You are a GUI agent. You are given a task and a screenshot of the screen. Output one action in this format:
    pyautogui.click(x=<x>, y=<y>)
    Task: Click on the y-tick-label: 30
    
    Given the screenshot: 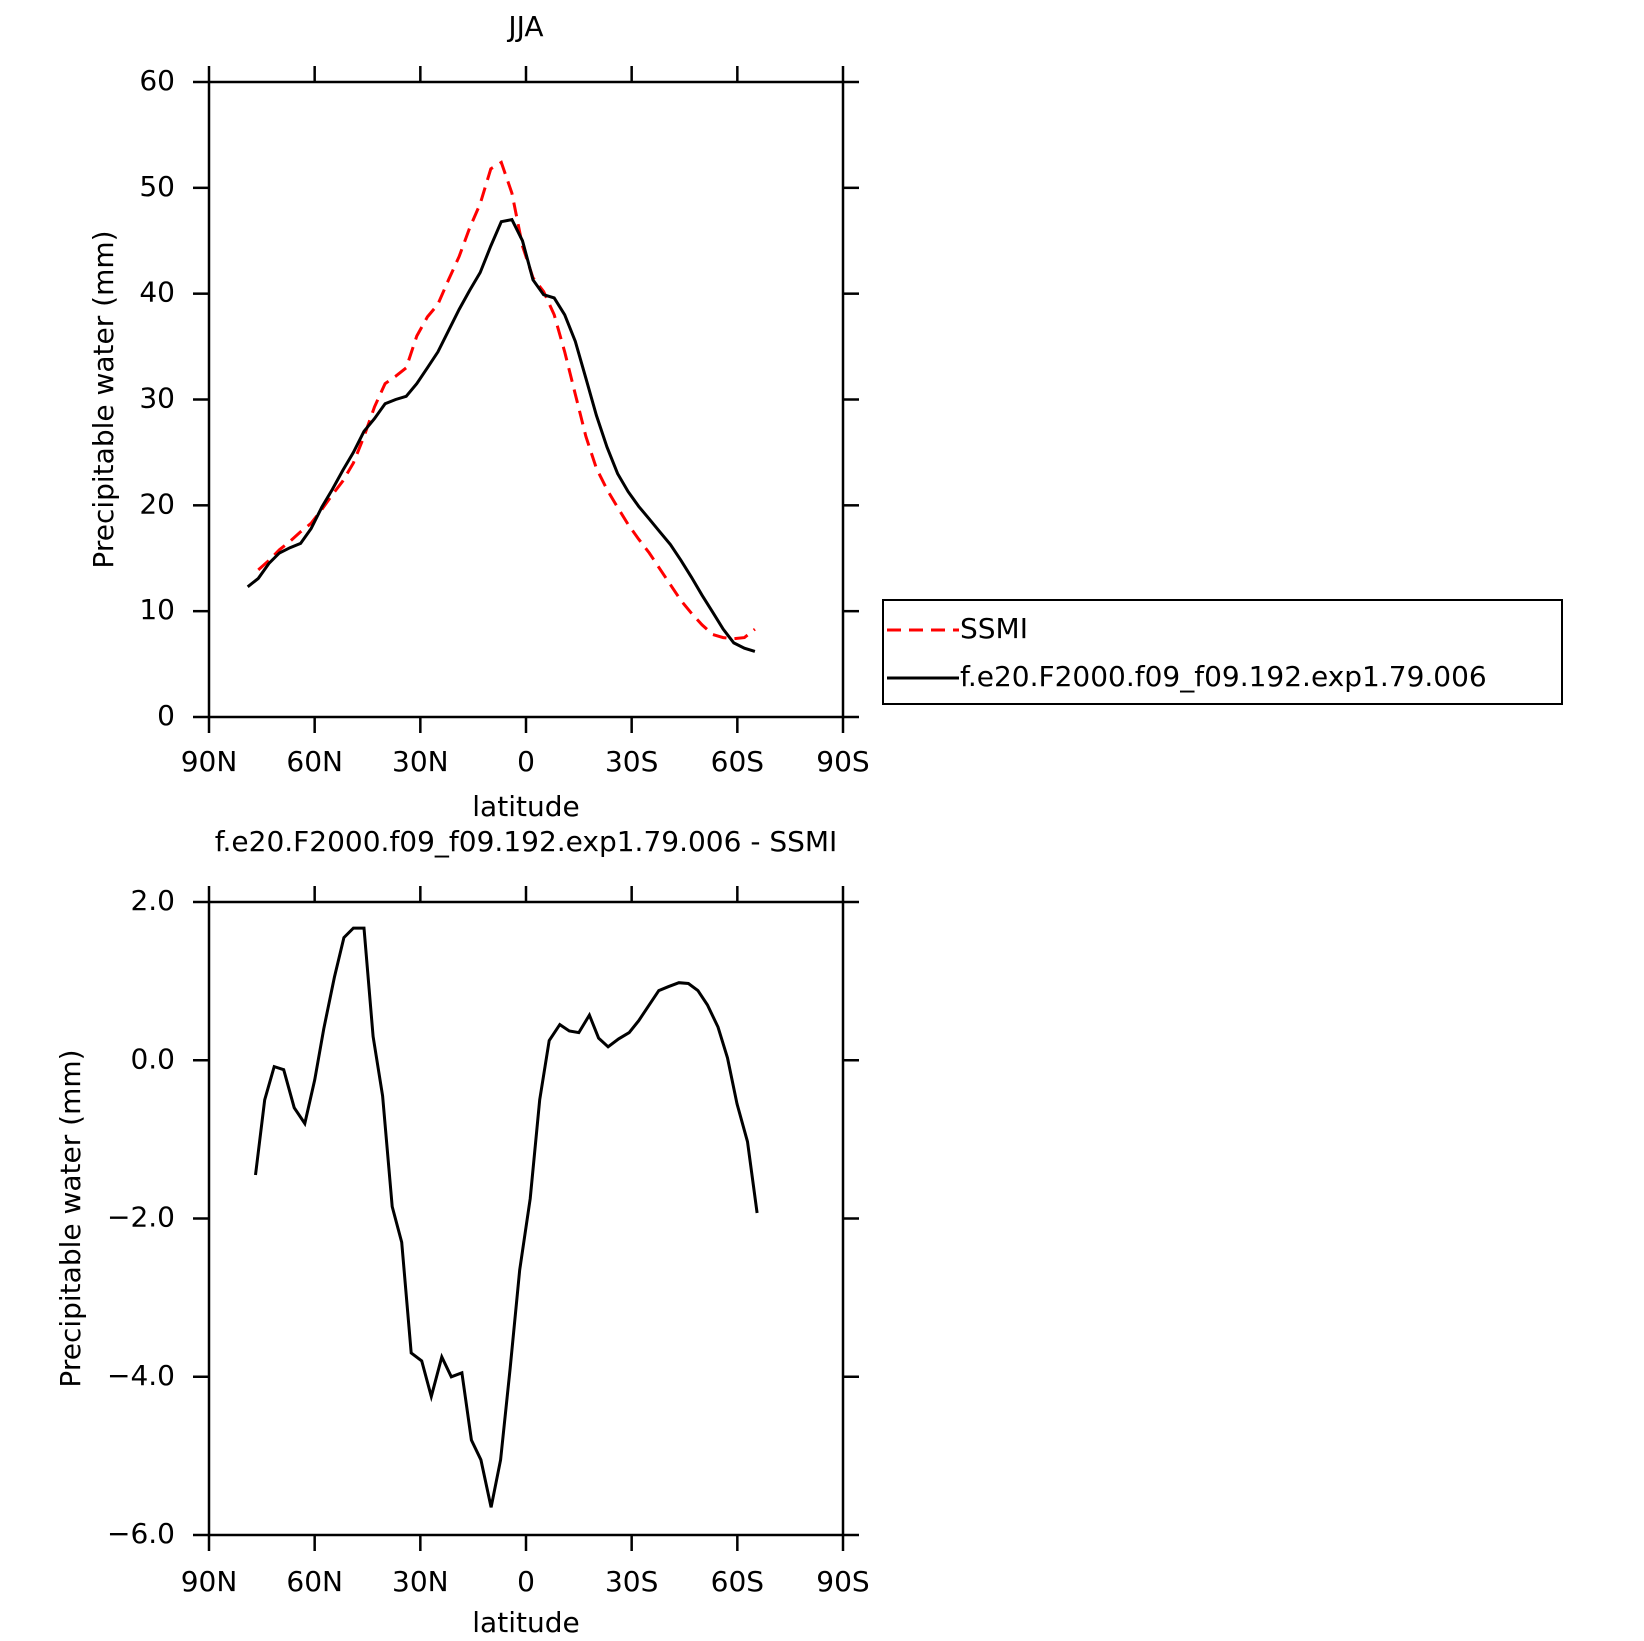 What is the action you would take?
    pyautogui.click(x=157, y=398)
    